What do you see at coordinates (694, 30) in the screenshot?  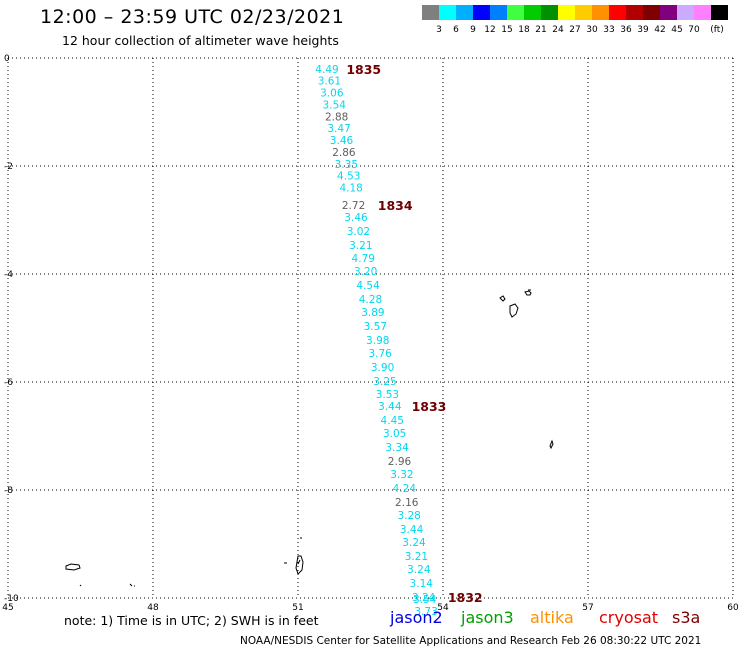 I see `scale-label: 70` at bounding box center [694, 30].